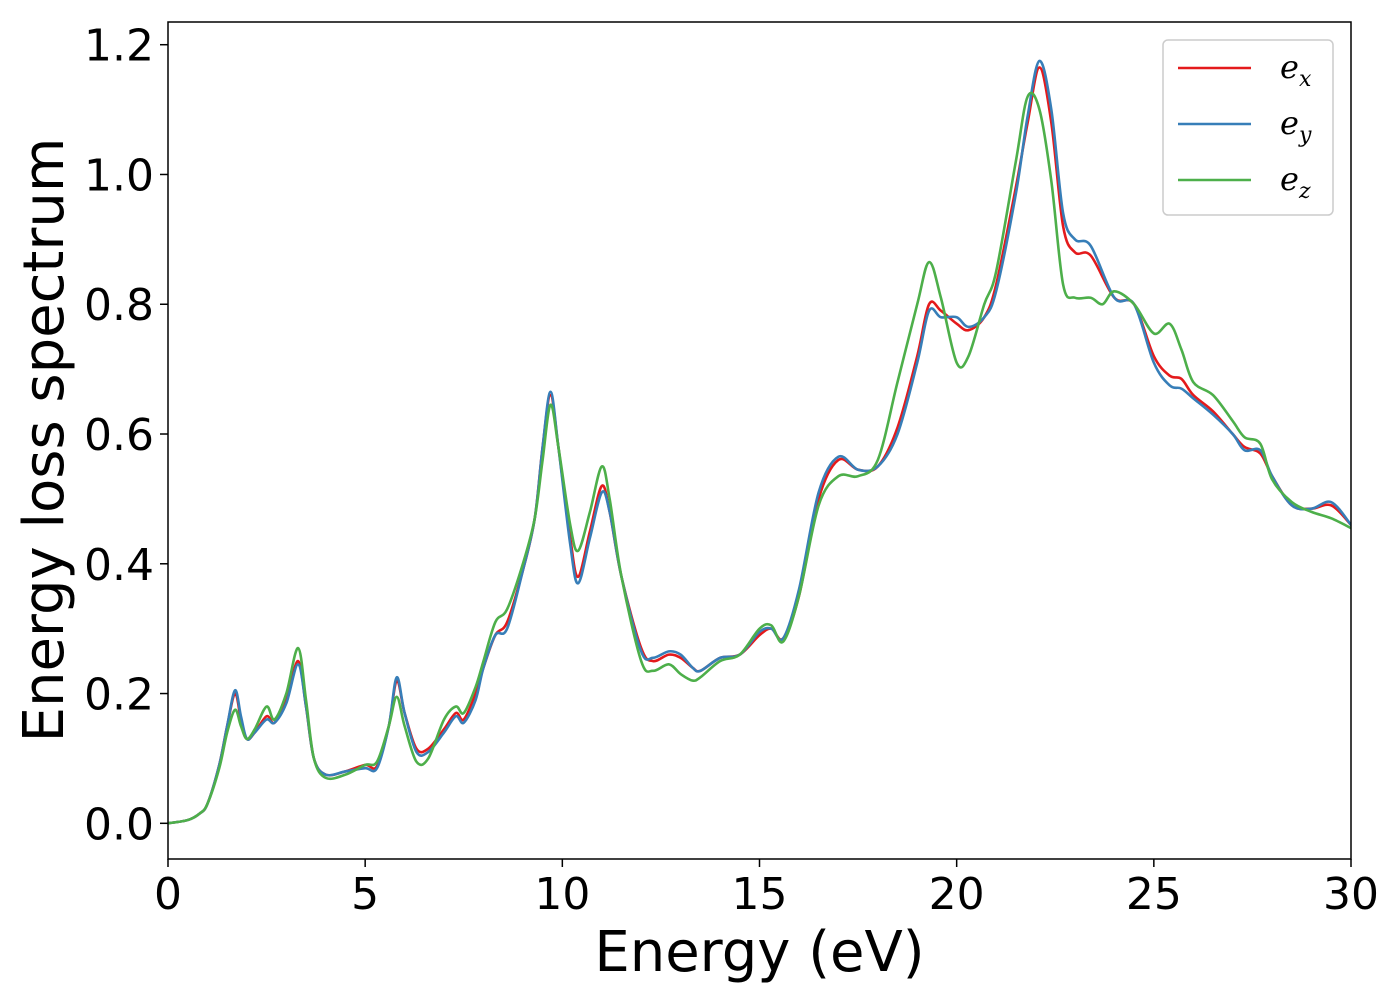 The image size is (1400, 1004). Describe the element at coordinates (760, 894) in the screenshot. I see `x-tick-label: 15` at that location.